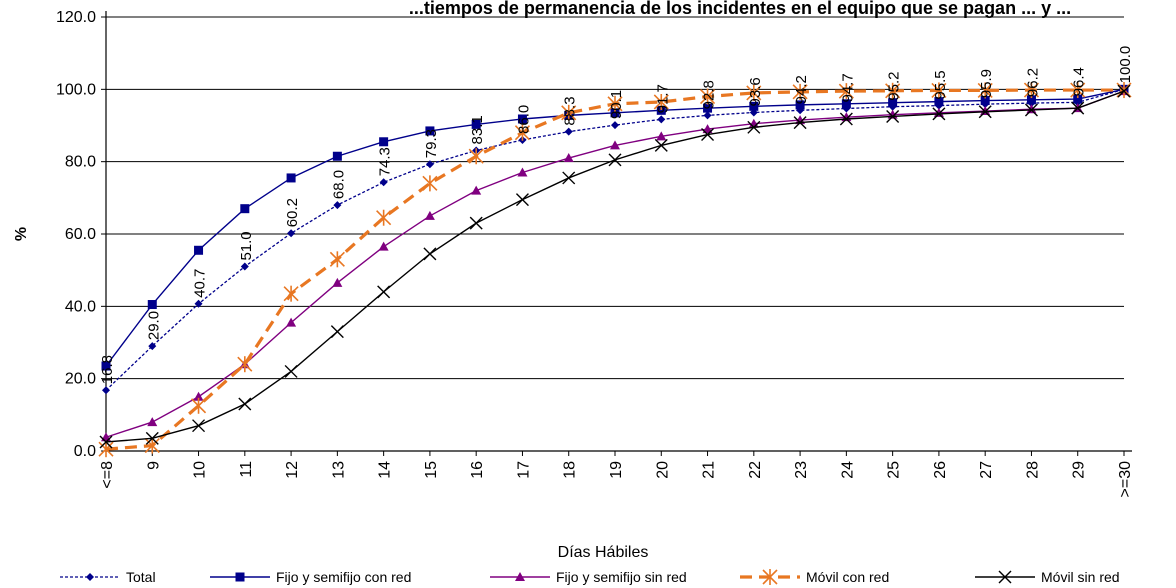  Describe the element at coordinates (847, 577) in the screenshot. I see `legend-label: Móvil con red` at that location.